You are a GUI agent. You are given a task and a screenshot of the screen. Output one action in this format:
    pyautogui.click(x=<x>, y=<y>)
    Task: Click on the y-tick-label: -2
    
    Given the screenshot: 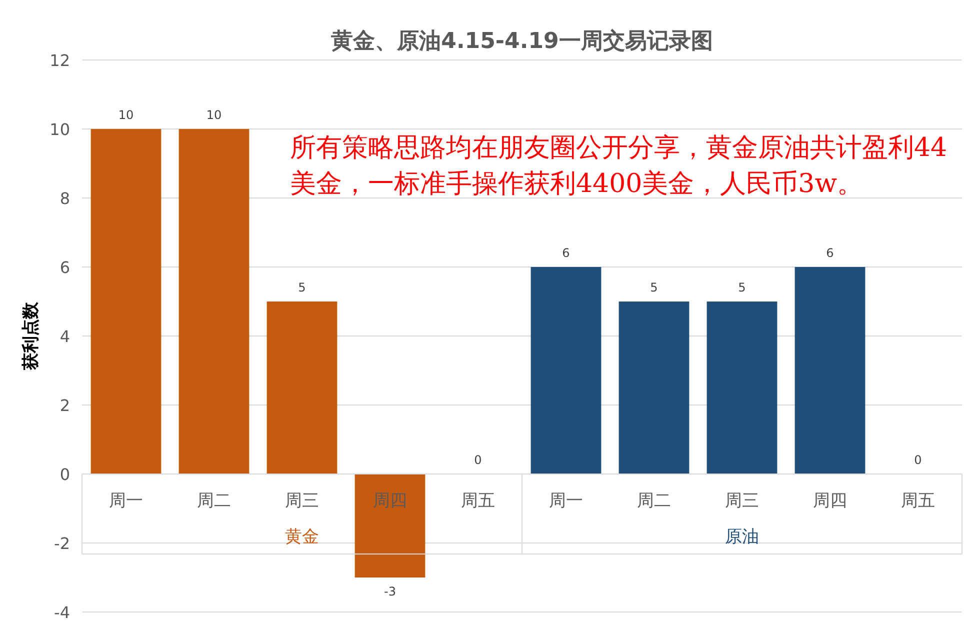 What is the action you would take?
    pyautogui.click(x=62, y=543)
    